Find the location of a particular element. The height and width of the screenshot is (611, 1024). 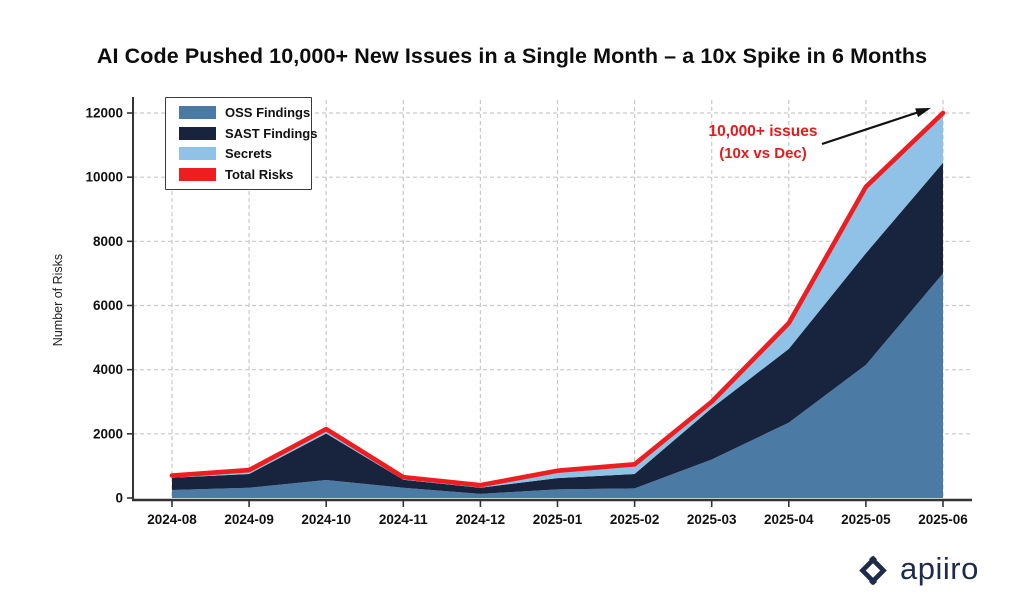

svg-text: Number of Risks is located at coordinates (58, 300).